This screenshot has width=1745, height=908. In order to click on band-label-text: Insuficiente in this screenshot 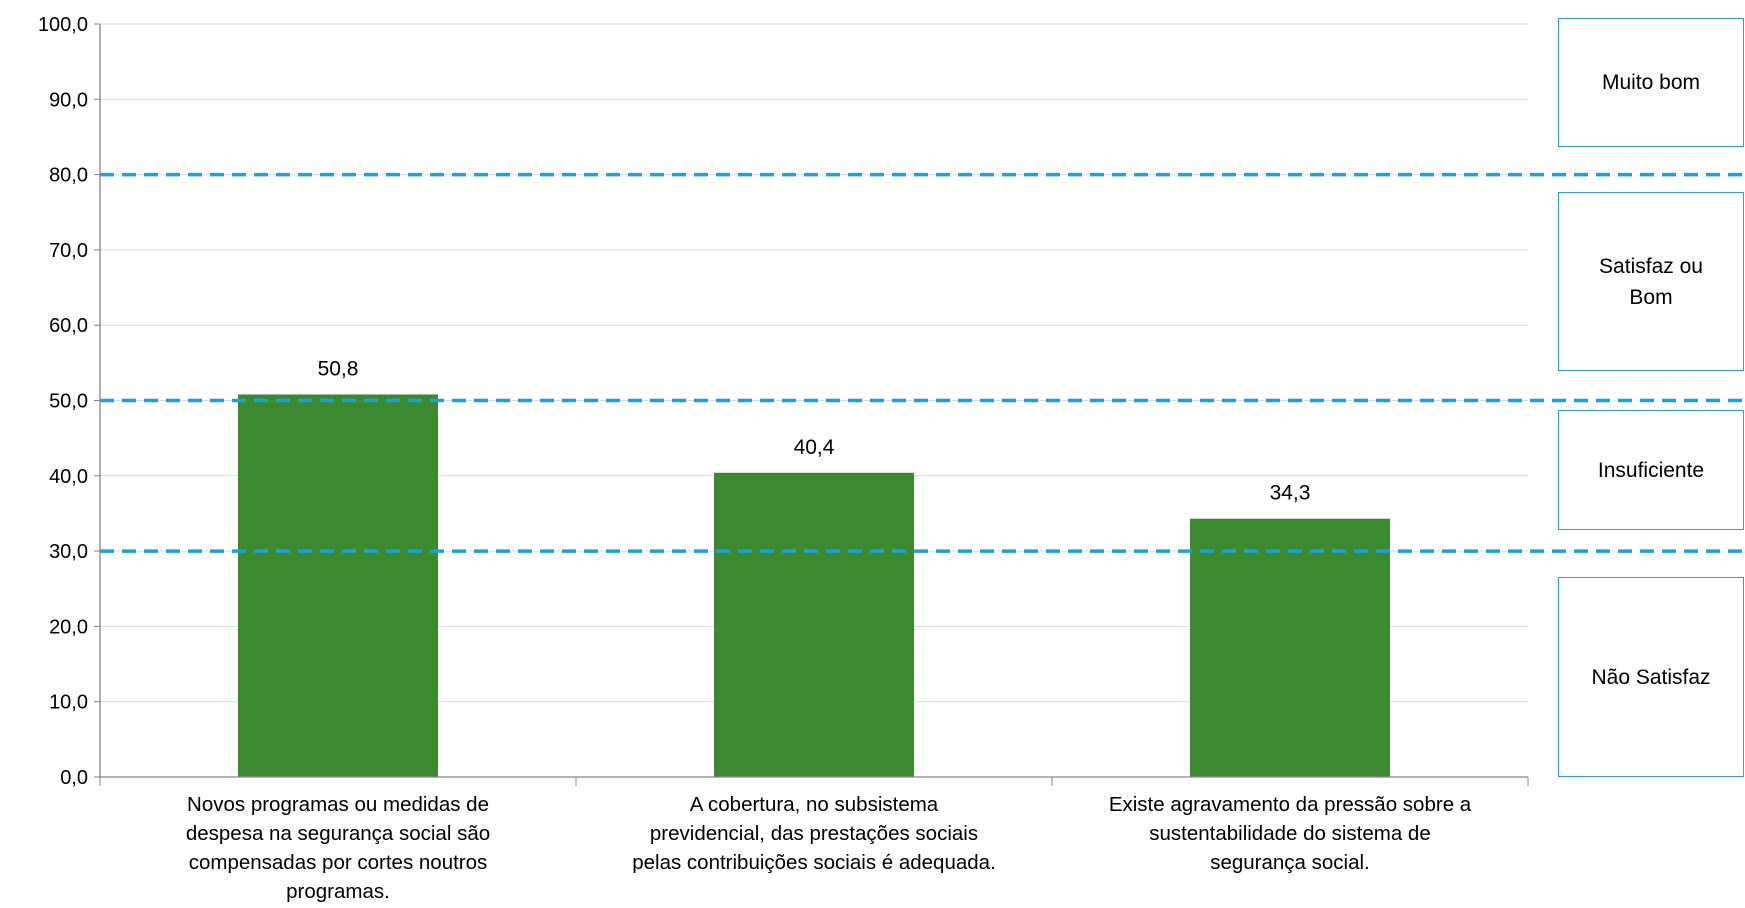, I will do `click(1651, 470)`.